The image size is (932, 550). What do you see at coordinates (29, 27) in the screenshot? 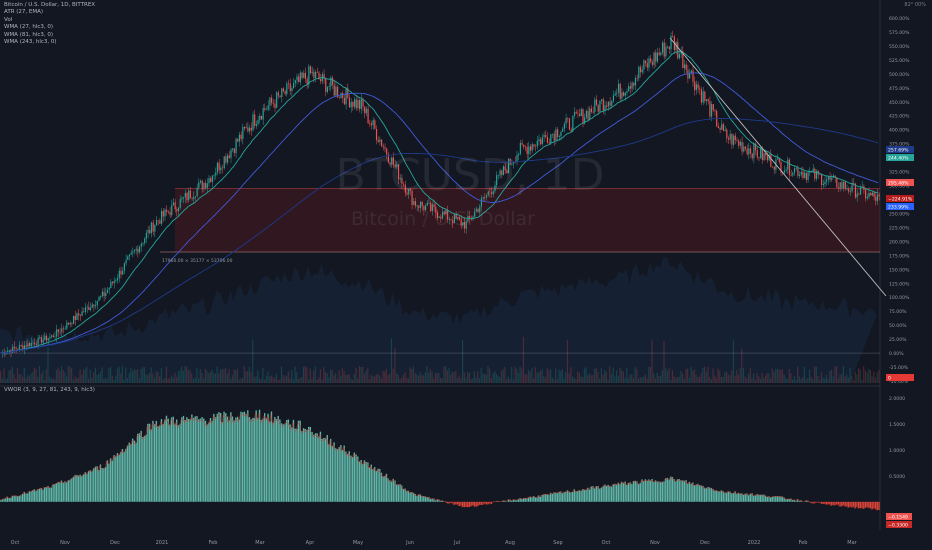
I see `legend-wma27: WMA (27, hlc3, 0)` at bounding box center [29, 27].